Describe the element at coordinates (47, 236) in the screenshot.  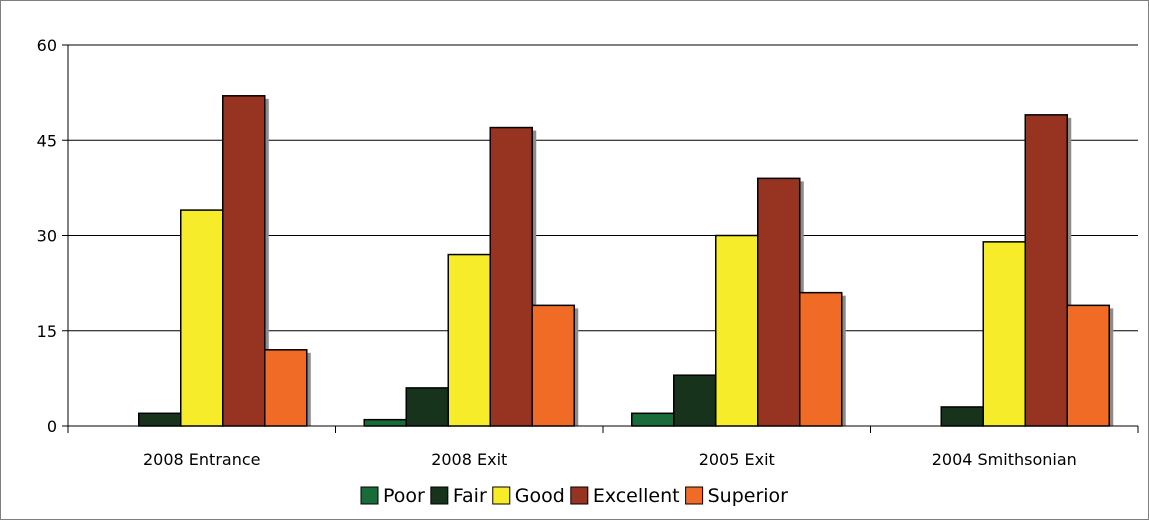
I see `y-tick-label: 30` at that location.